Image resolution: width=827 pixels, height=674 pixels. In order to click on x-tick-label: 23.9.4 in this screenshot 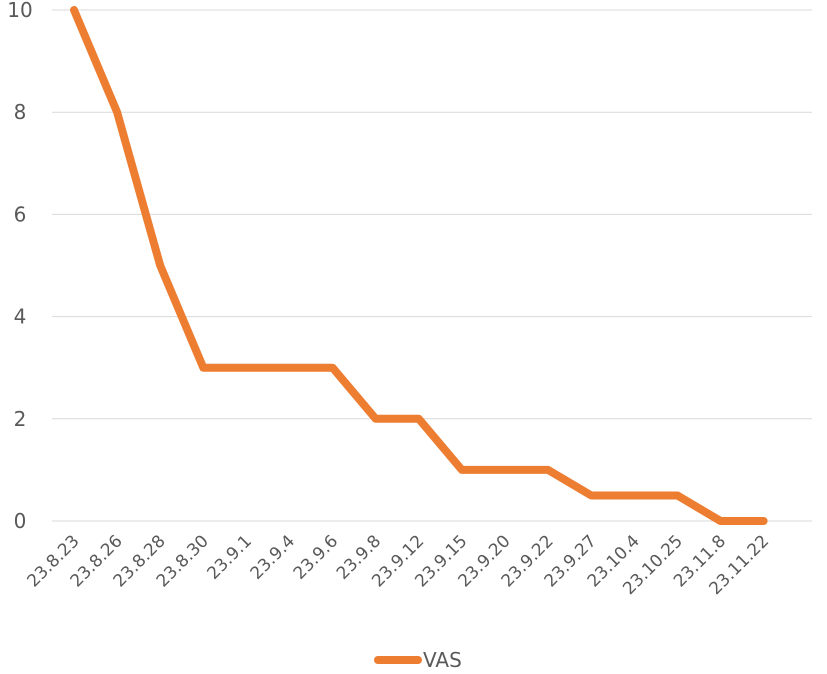, I will do `click(273, 557)`.